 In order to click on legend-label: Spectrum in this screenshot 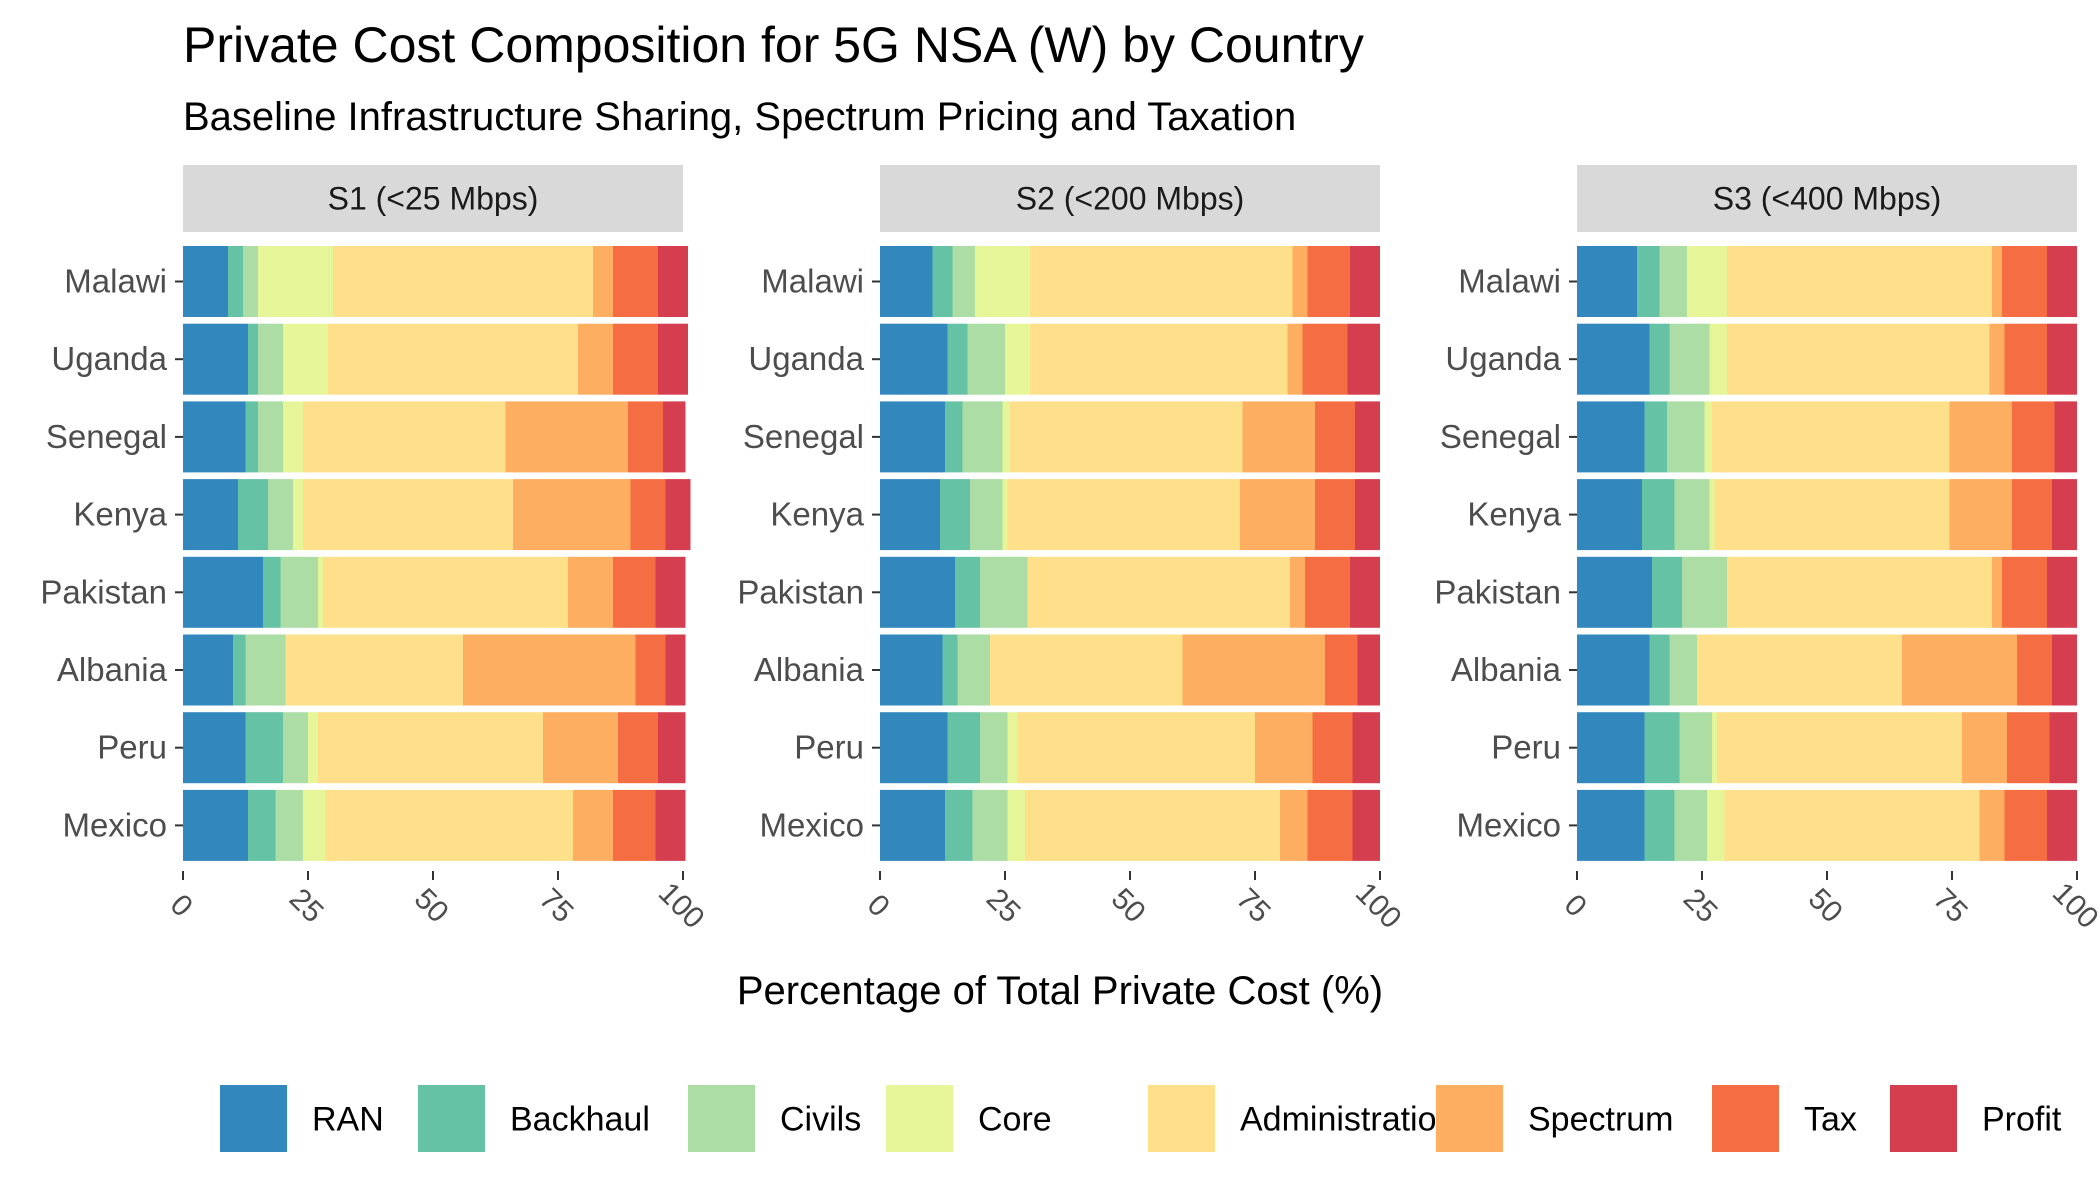, I will do `click(1601, 1120)`.